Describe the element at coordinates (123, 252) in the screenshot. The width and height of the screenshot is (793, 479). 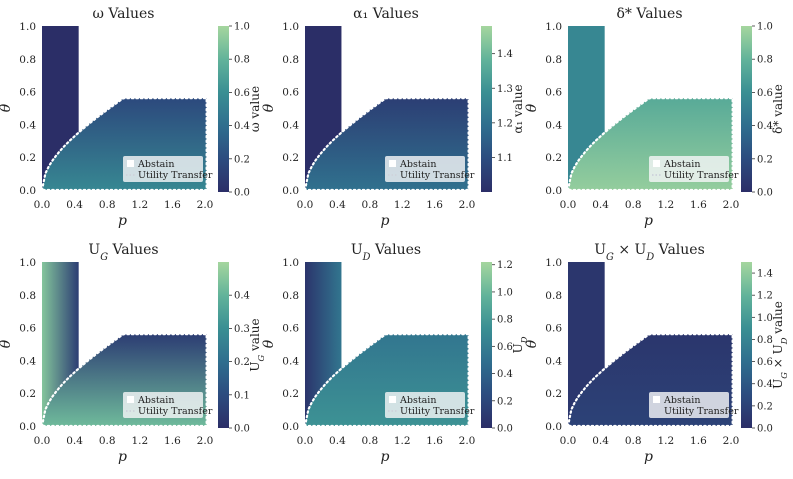
I see `panel-title: UG Values` at that location.